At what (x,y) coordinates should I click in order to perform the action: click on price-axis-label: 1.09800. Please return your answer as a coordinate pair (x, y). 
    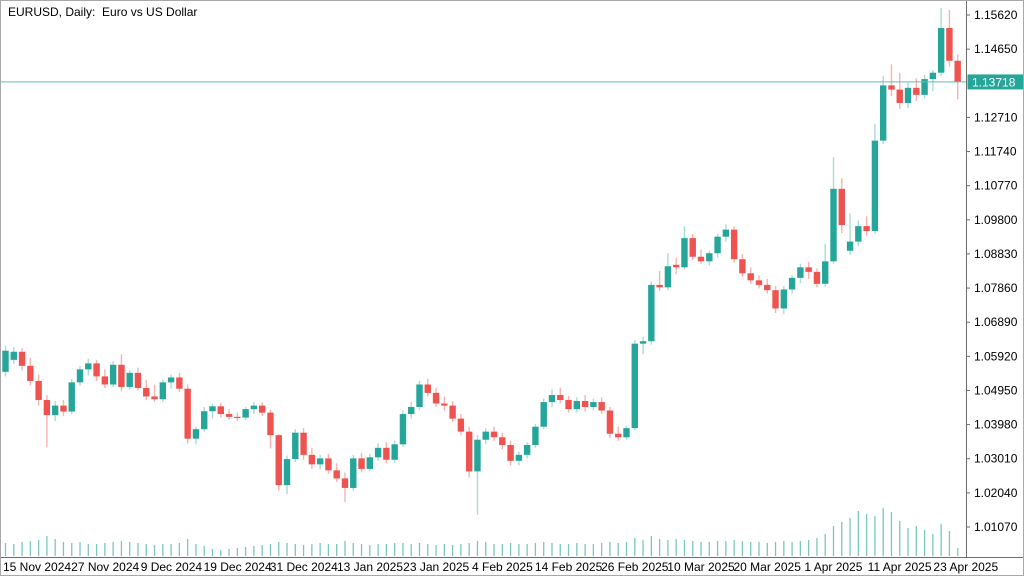
    Looking at the image, I should click on (996, 220).